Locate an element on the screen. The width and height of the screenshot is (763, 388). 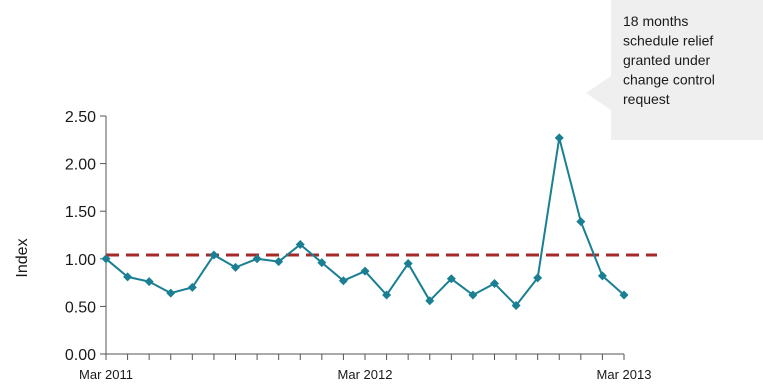
callout-text-line: change control is located at coordinates (669, 80).